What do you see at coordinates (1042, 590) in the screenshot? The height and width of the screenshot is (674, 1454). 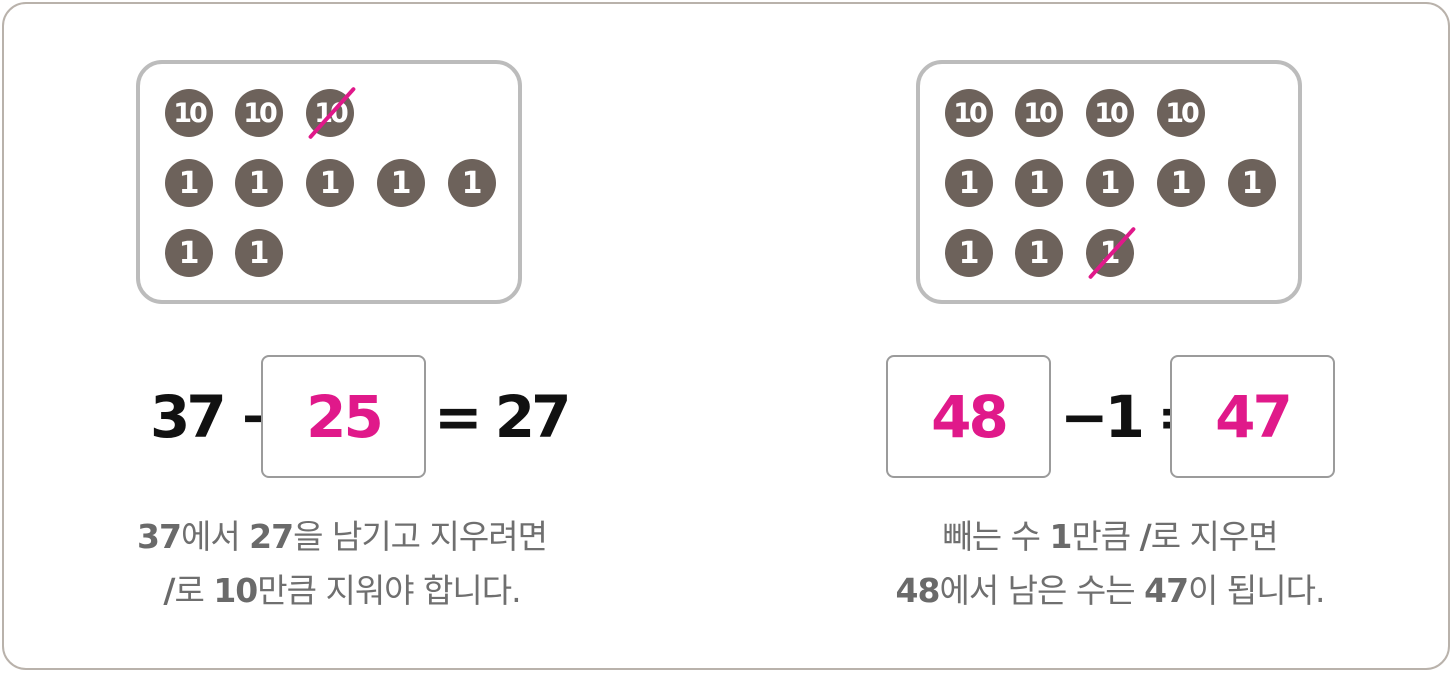 I see `caption-run: 에서 남은 수는` at bounding box center [1042, 590].